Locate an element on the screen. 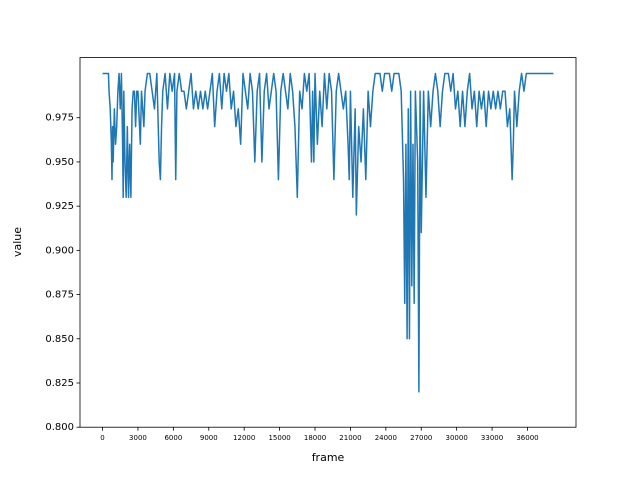  y-axis-label: value is located at coordinates (17, 242).